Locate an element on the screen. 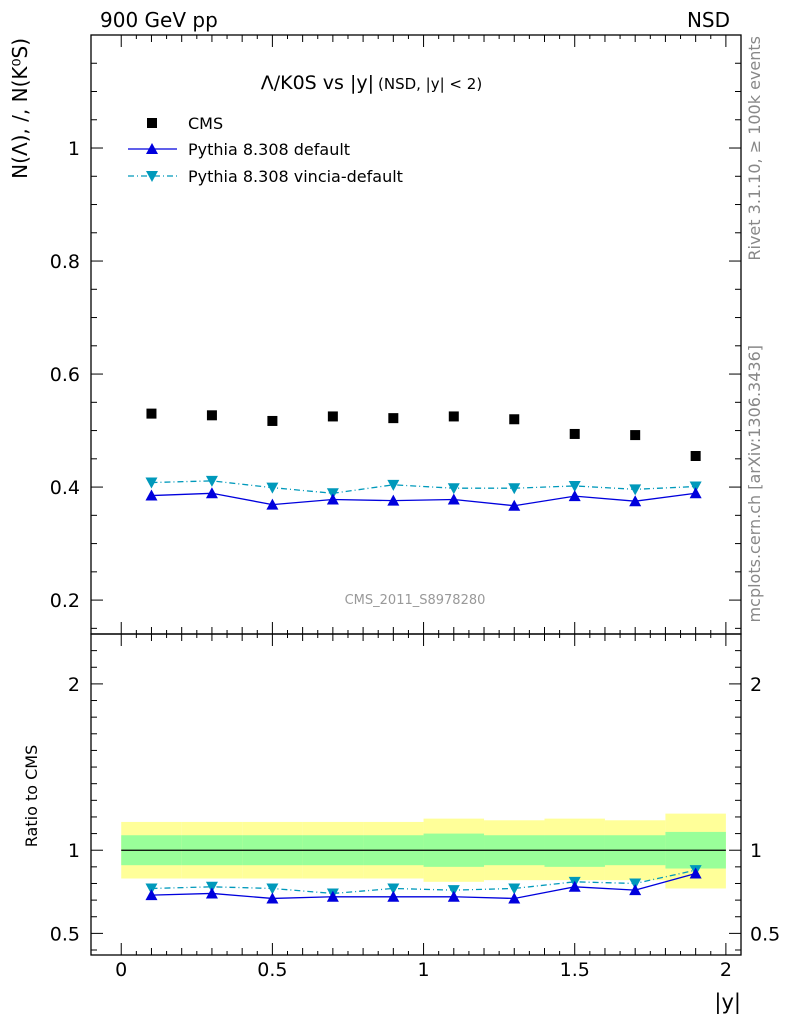 The width and height of the screenshot is (786, 1024). ratio-panel is located at coordinates (423, 858).